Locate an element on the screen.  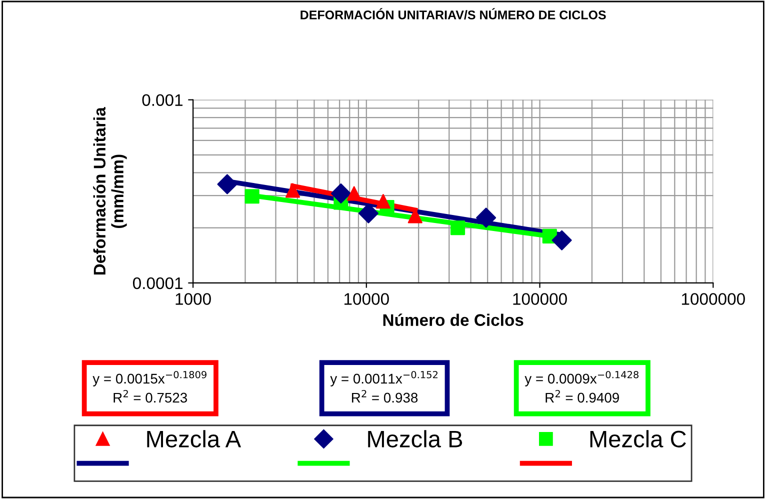
text: y = 0.0011x$^{−0.152}$ R$^{2}$ = 0.938 is located at coordinates (384, 386).